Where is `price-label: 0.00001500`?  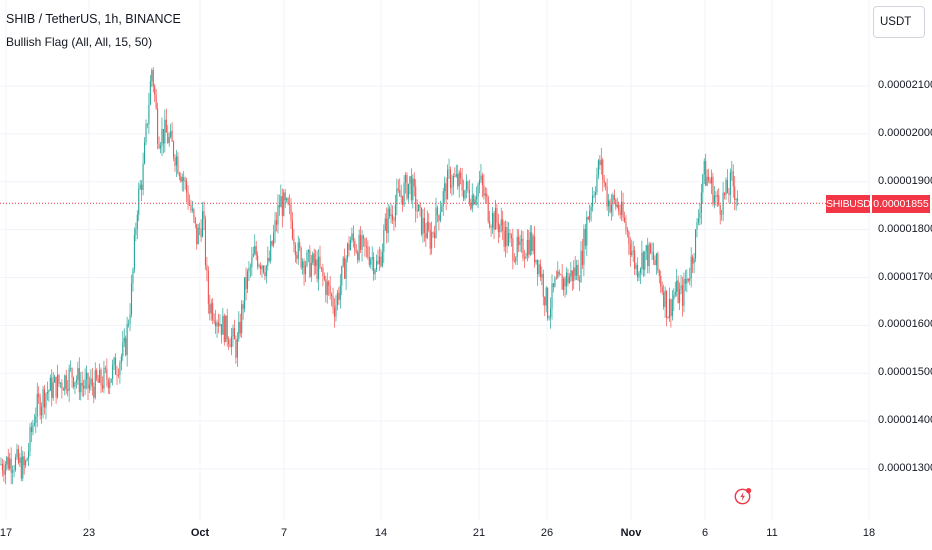
price-label: 0.00001500 is located at coordinates (905, 372).